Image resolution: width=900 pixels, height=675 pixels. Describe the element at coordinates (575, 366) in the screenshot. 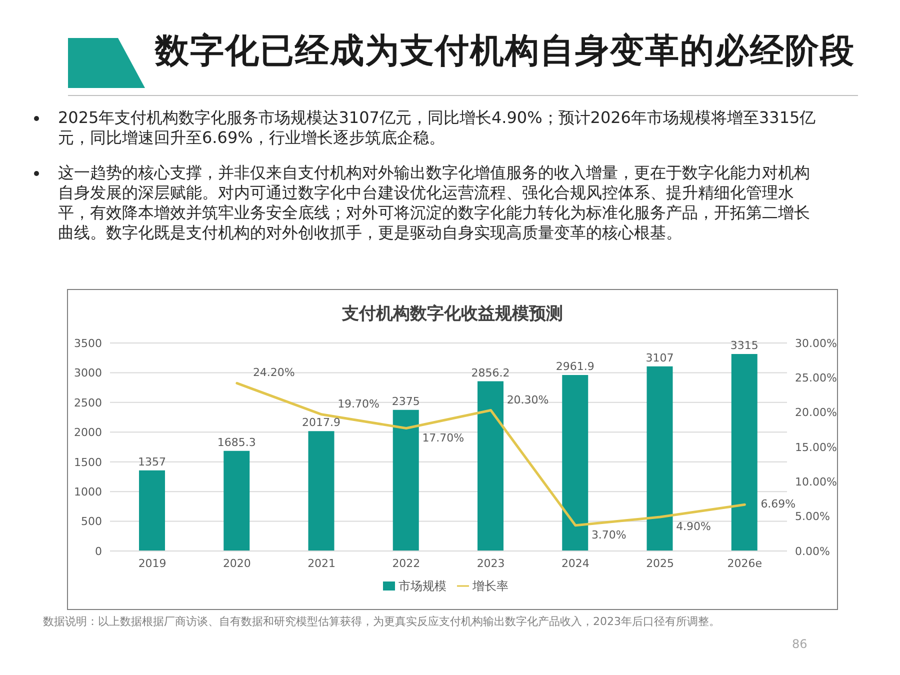

I see `data-label: 2961.9` at that location.